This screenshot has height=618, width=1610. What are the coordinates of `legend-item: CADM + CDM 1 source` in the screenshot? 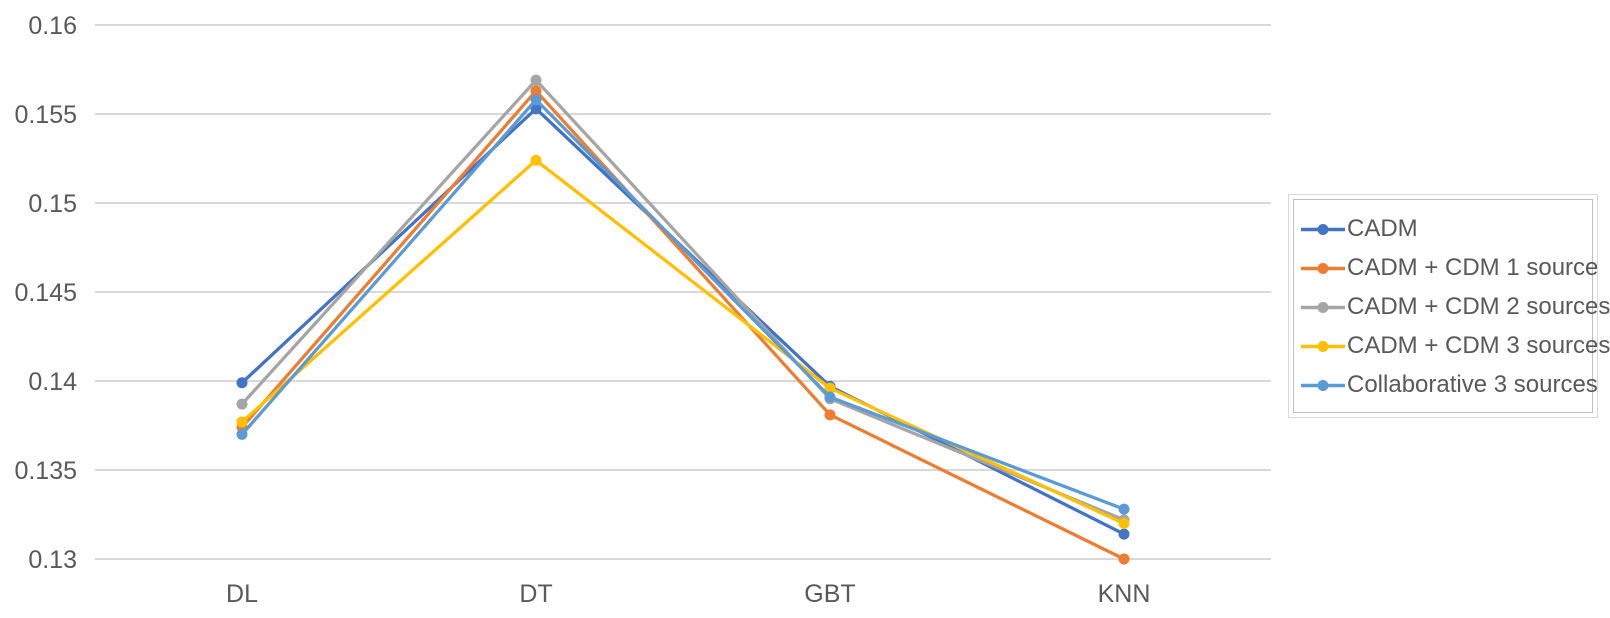 It's located at (1449, 268).